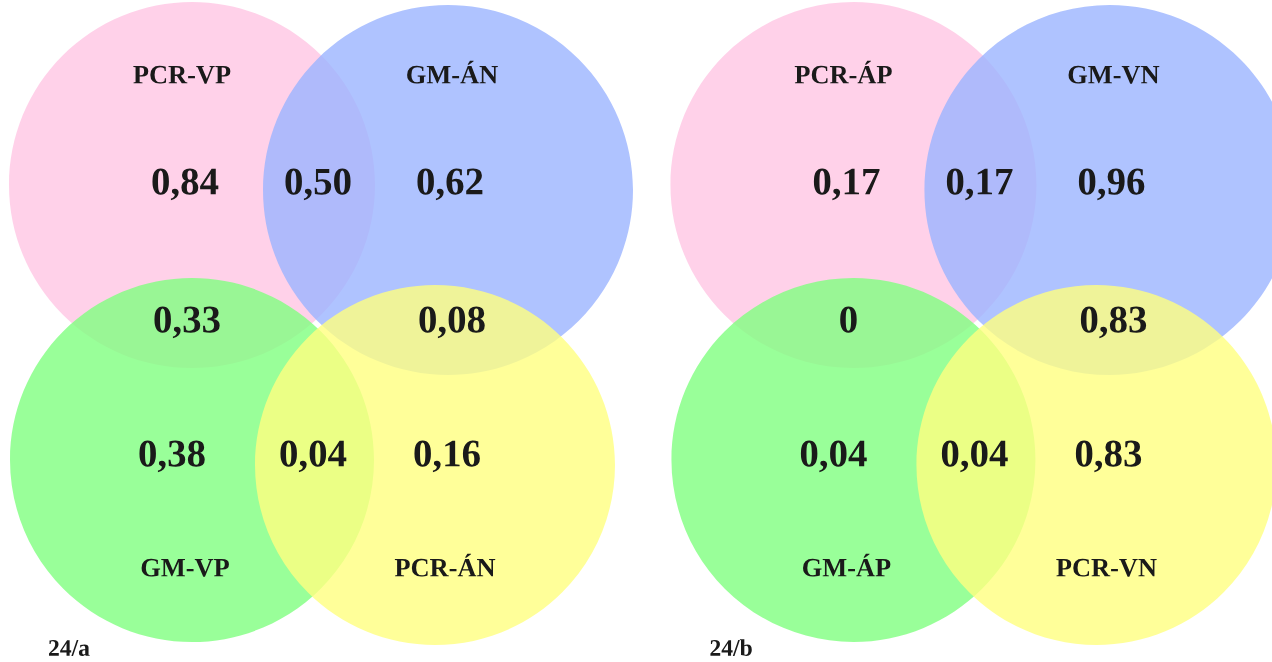 The height and width of the screenshot is (662, 1272). I want to click on text: PCR-ÁP, so click(843, 72).